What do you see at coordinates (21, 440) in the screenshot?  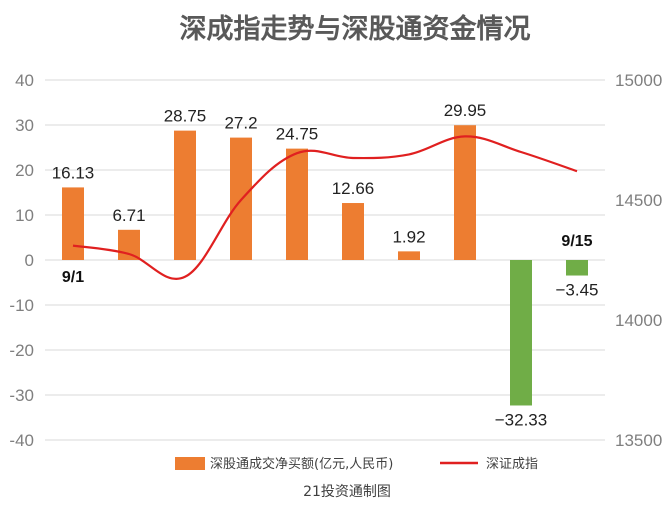 I see `left-tick-label: -40` at bounding box center [21, 440].